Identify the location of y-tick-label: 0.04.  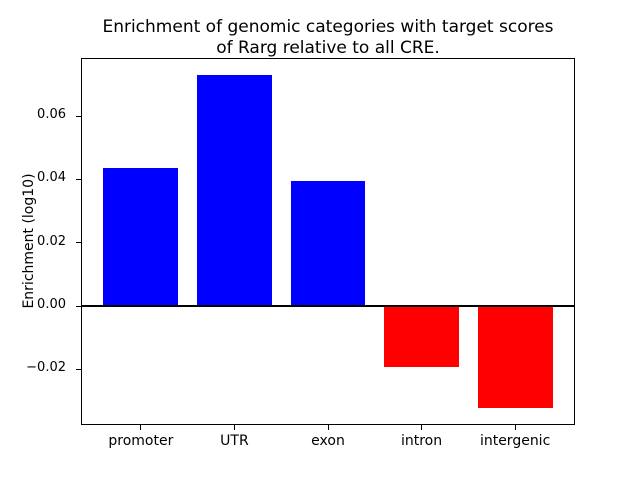
(51, 178).